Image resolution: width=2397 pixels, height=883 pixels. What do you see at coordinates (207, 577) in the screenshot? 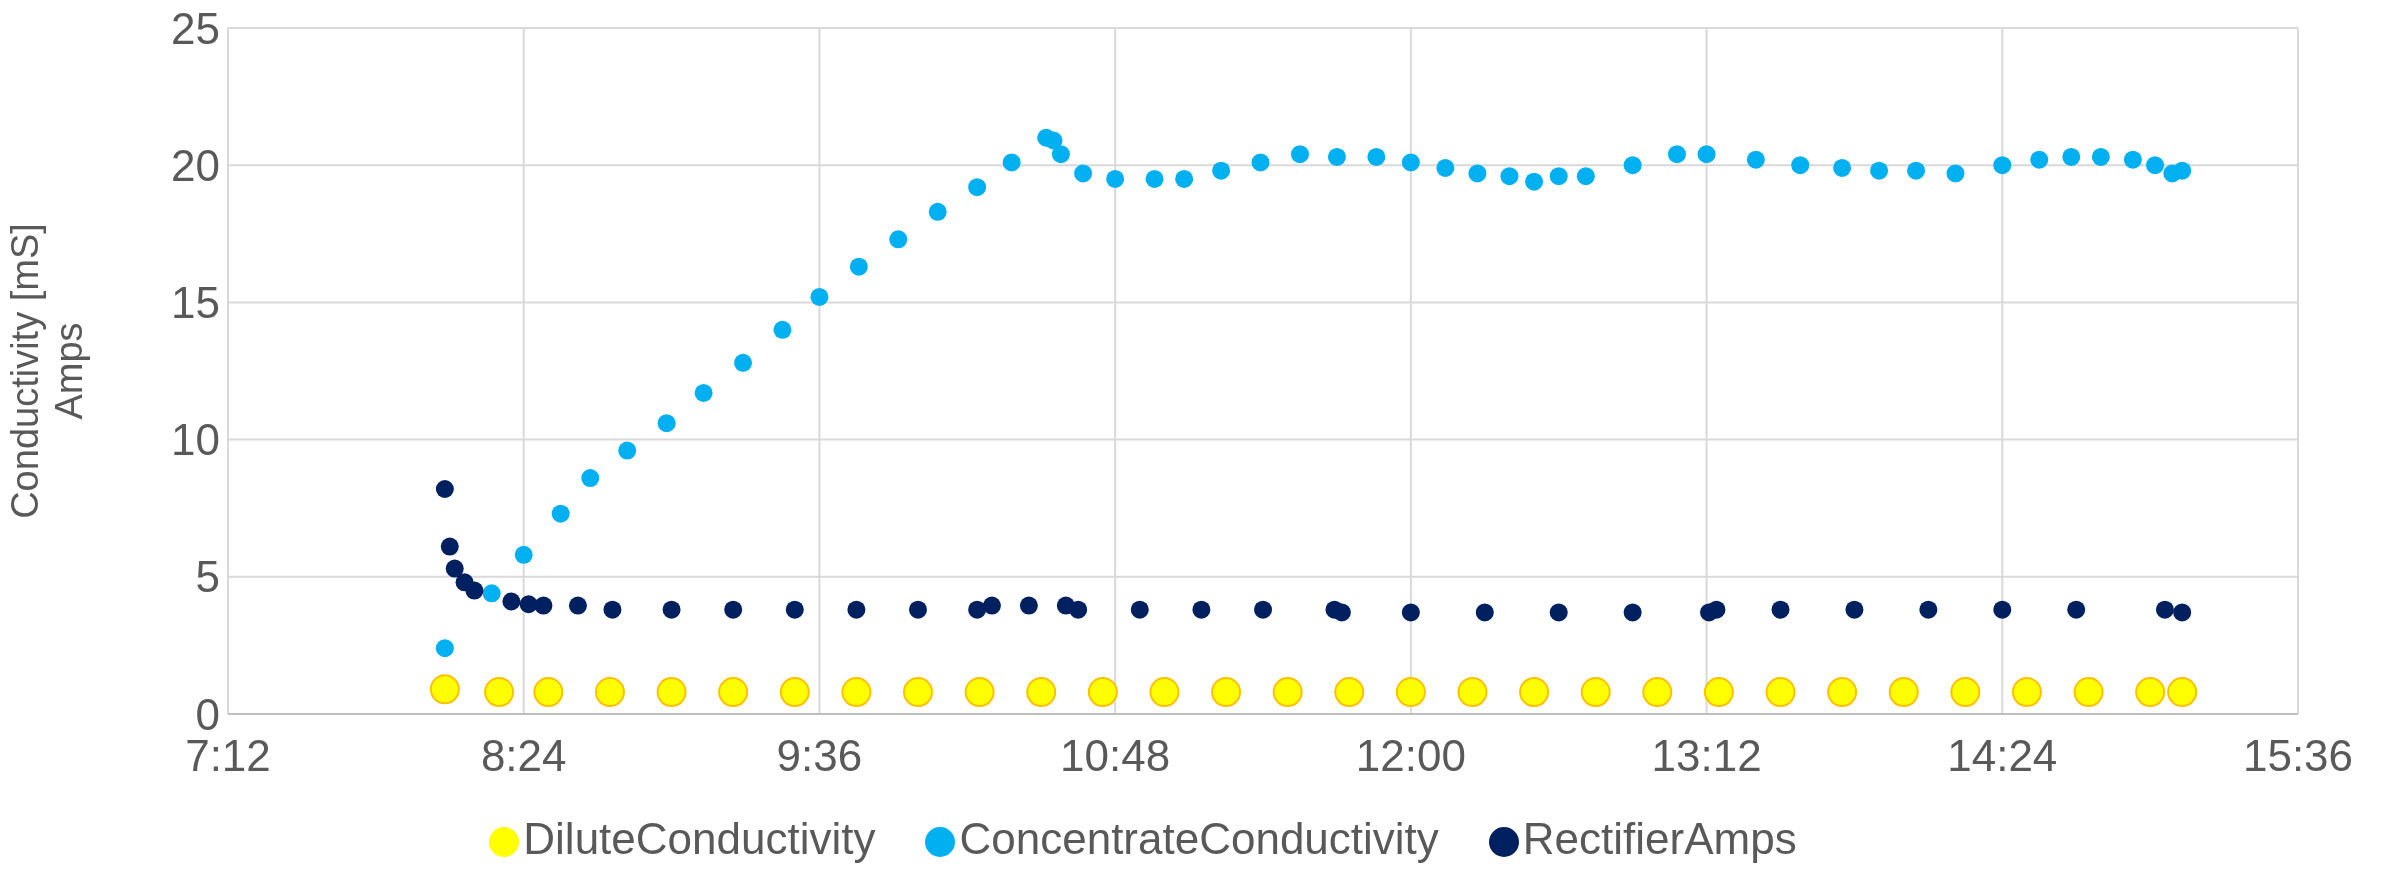
I see `y-tick-label: 5` at bounding box center [207, 577].